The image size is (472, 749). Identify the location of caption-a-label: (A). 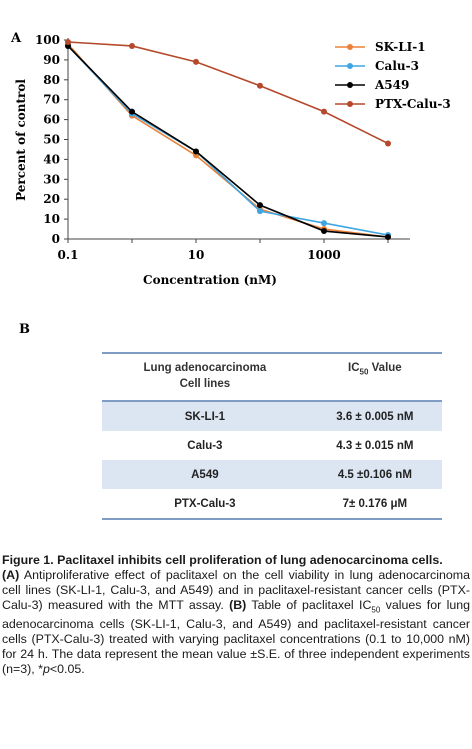
(11, 575).